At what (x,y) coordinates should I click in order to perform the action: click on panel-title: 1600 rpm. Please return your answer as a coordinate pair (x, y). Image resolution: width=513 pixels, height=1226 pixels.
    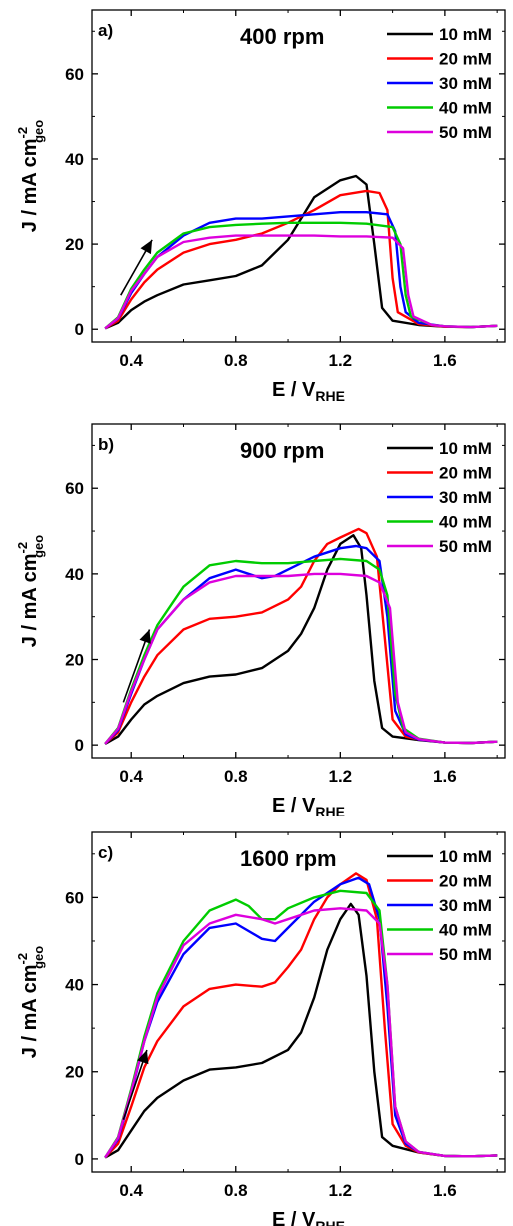
    Looking at the image, I should click on (288, 858).